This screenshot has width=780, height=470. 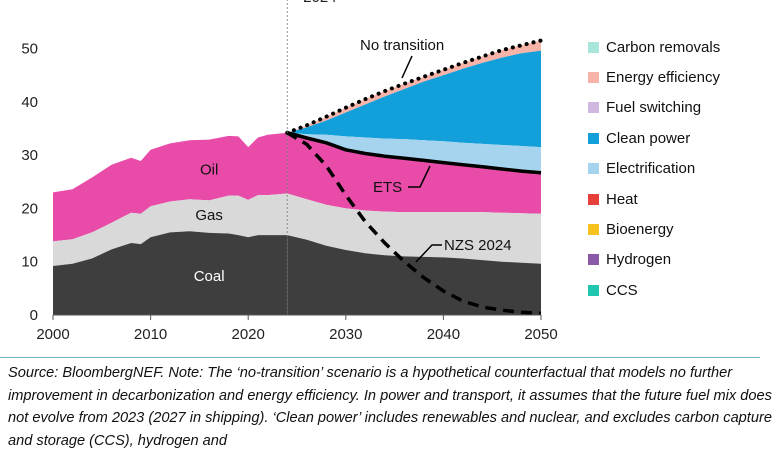 I want to click on x-tick-label: 2040, so click(x=443, y=334).